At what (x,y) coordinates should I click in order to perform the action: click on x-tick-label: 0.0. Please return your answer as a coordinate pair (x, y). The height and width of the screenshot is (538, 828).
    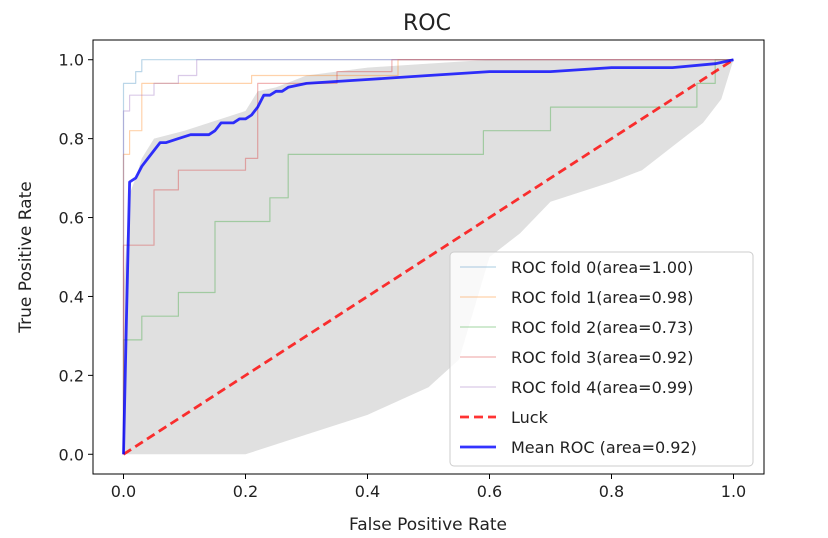
    Looking at the image, I should click on (123, 491).